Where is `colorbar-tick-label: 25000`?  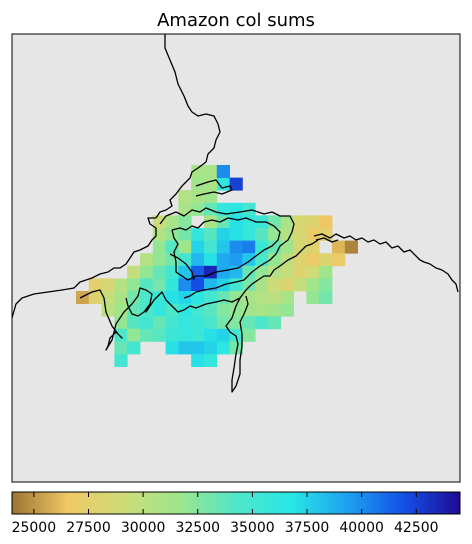
colorbar-tick-label: 25000 is located at coordinates (34, 528).